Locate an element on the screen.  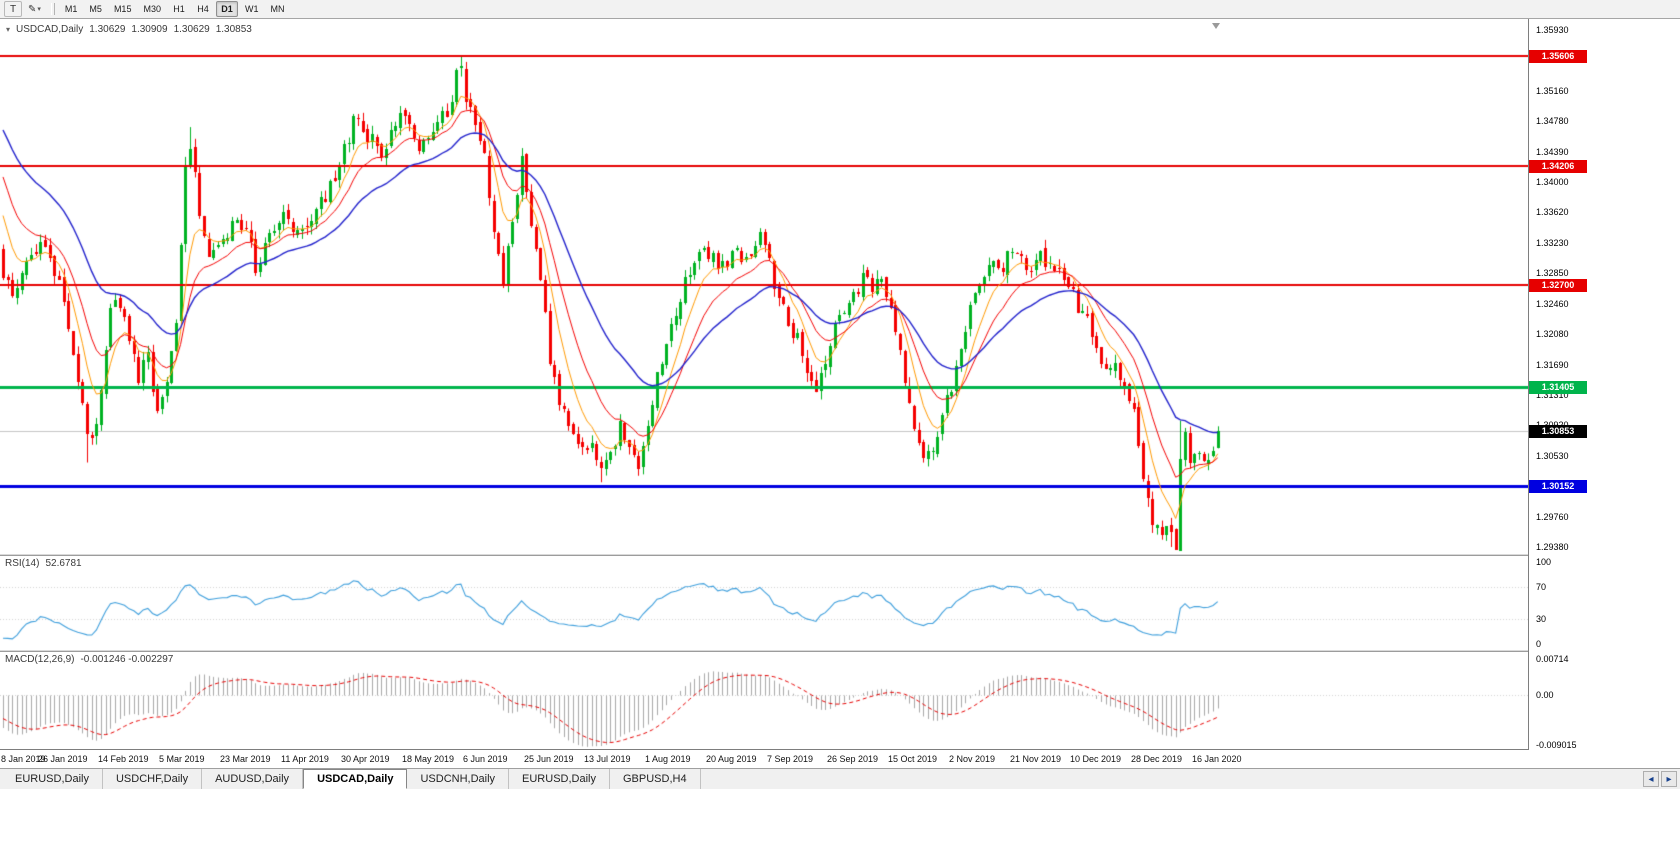
window-background is located at coordinates (840, 818).